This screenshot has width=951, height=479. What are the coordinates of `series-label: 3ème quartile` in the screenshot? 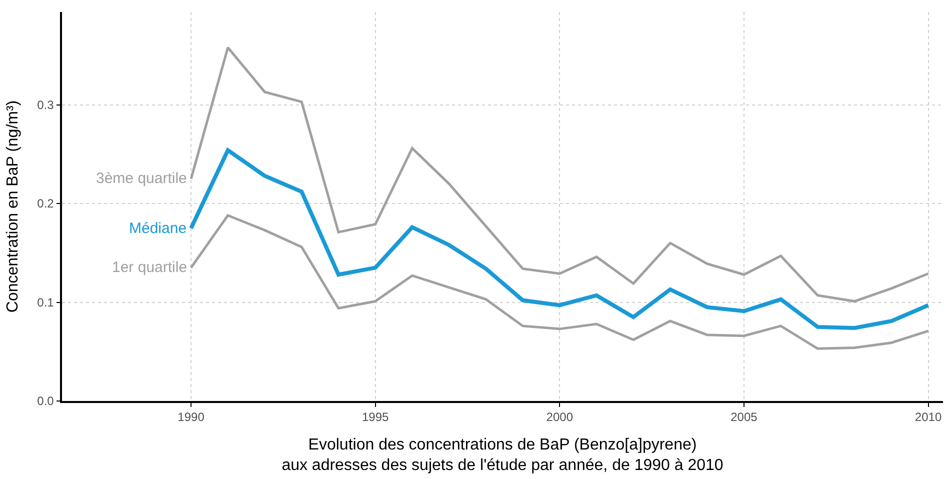 It's located at (141, 178).